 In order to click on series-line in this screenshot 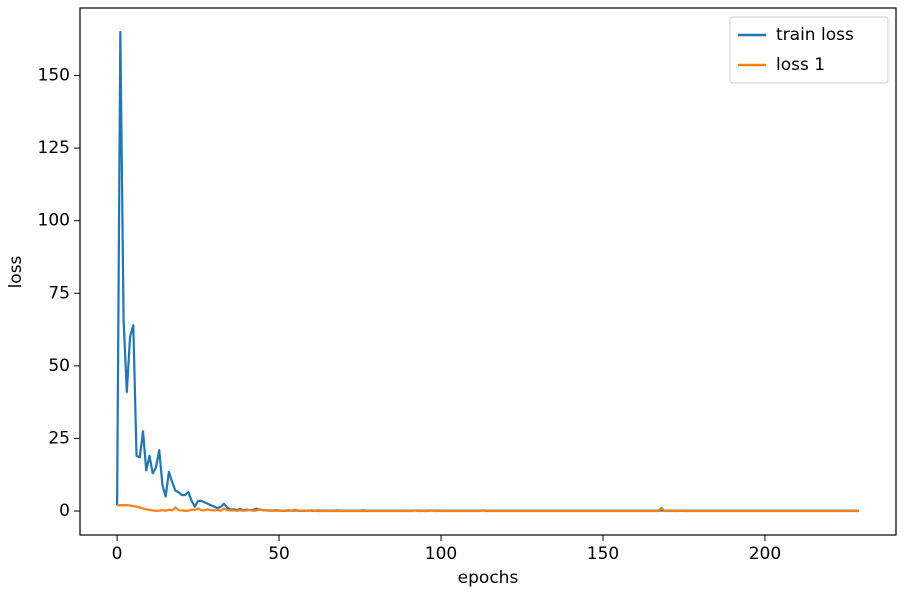, I will do `click(488, 508)`.